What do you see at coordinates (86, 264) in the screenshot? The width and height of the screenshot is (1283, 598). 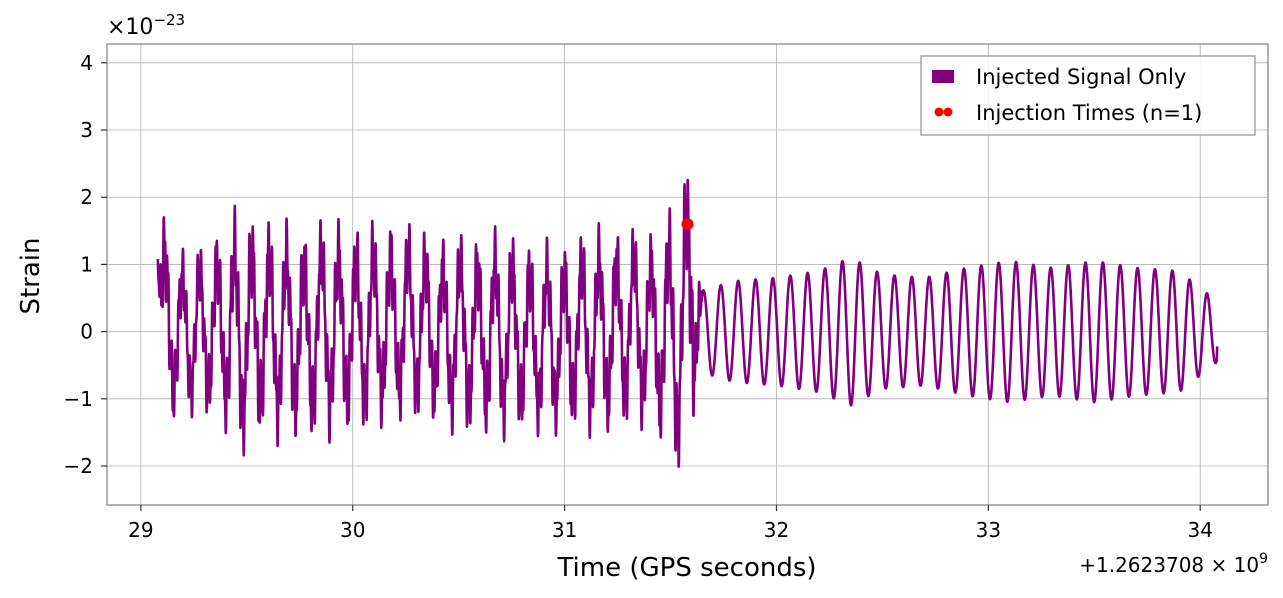 I see `y-tick-label: 1` at bounding box center [86, 264].